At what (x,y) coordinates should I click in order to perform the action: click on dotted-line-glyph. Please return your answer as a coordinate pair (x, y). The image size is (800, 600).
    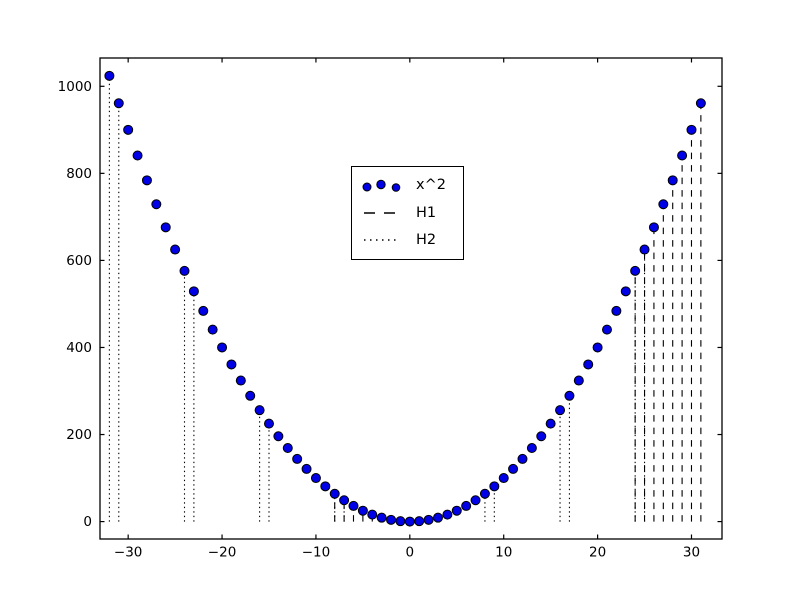
    Looking at the image, I should click on (382, 240).